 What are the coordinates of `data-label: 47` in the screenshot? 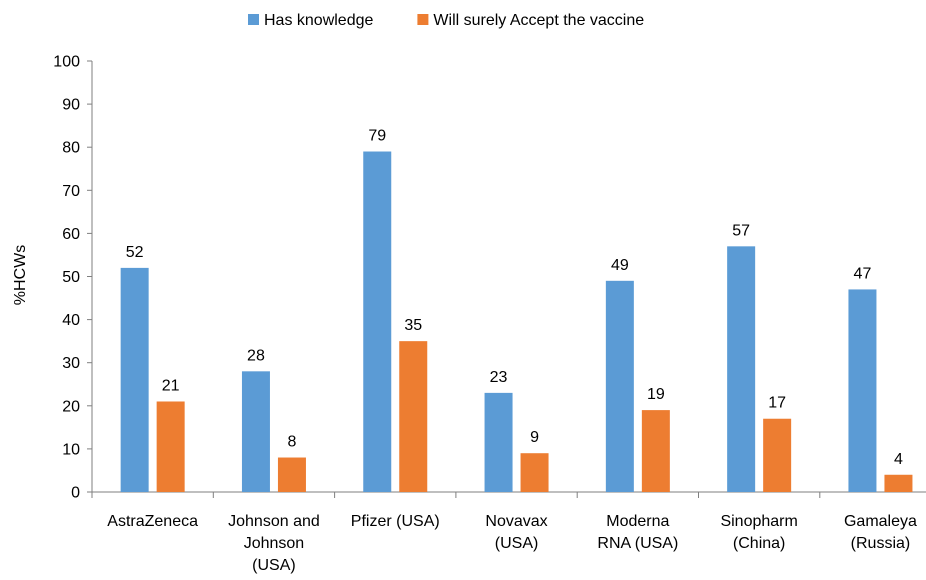 It's located at (863, 273).